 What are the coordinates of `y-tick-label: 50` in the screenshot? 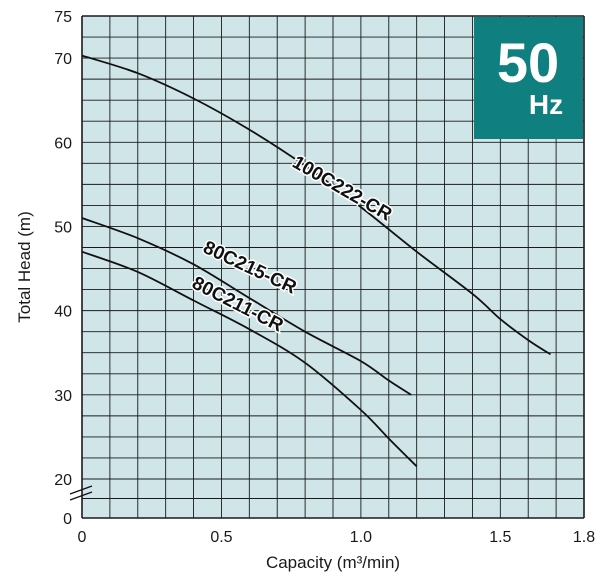 It's located at (63, 227).